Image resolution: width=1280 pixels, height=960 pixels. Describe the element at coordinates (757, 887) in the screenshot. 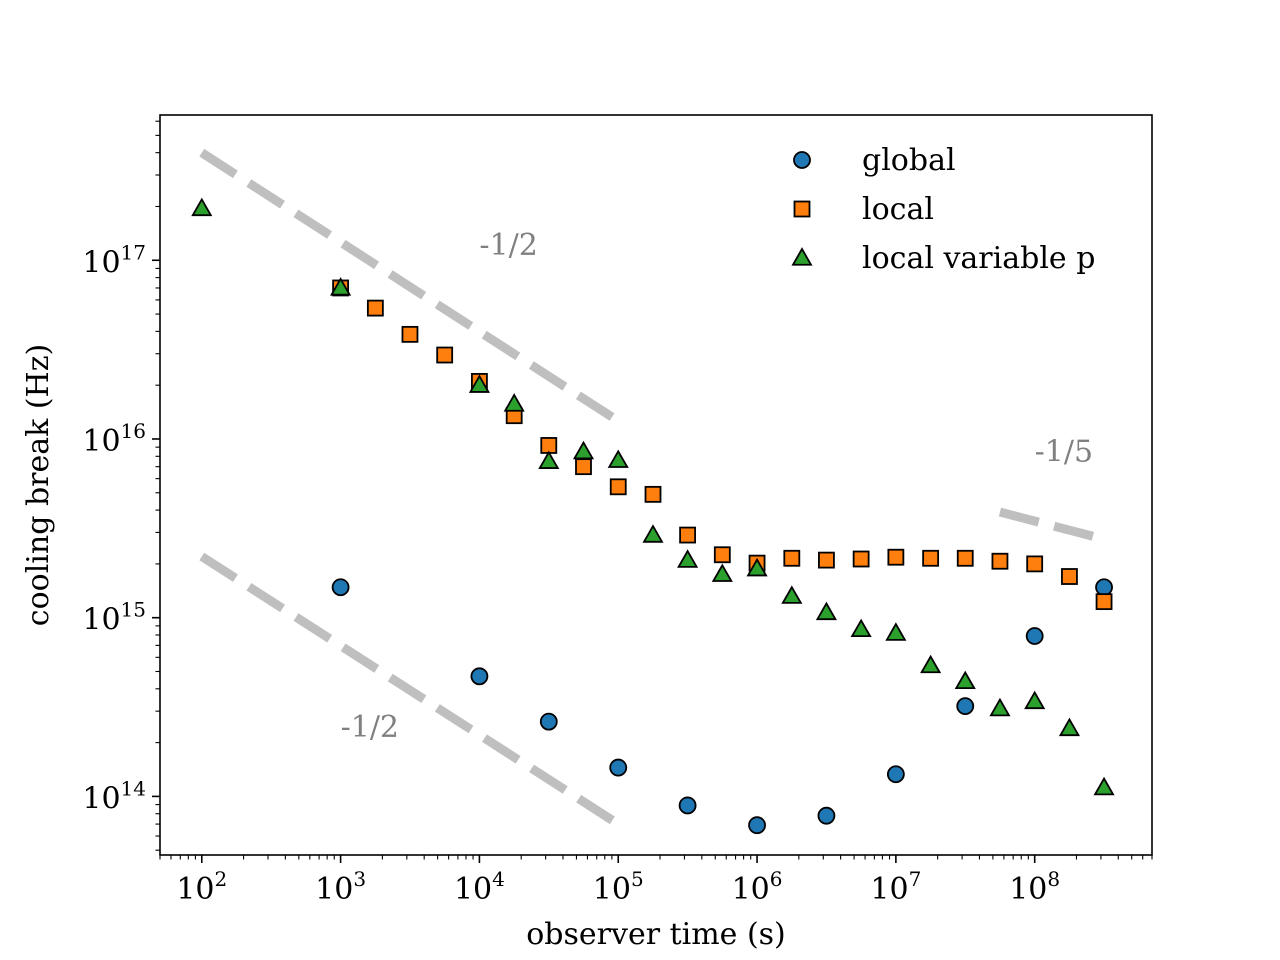

I see `x-tick-label: 10⁶` at that location.